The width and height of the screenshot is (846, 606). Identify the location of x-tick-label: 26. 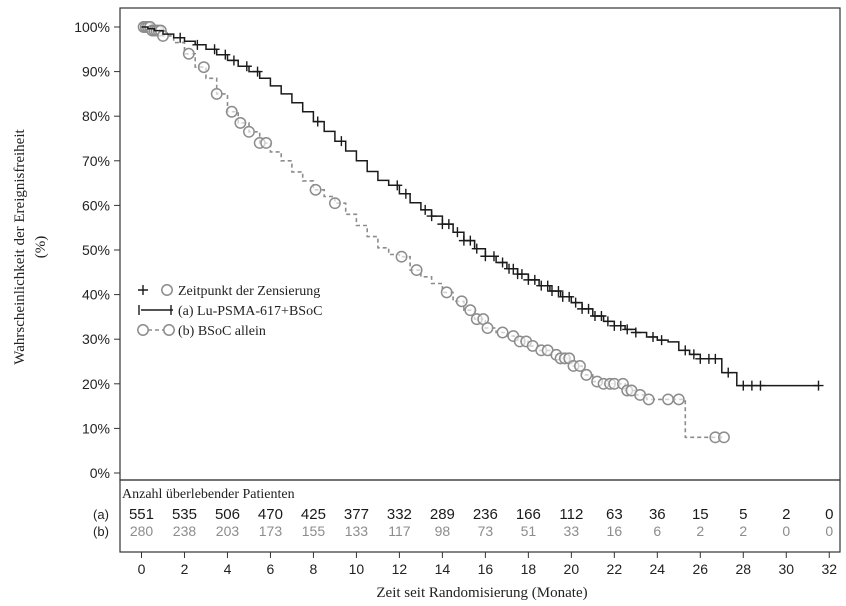
(701, 569).